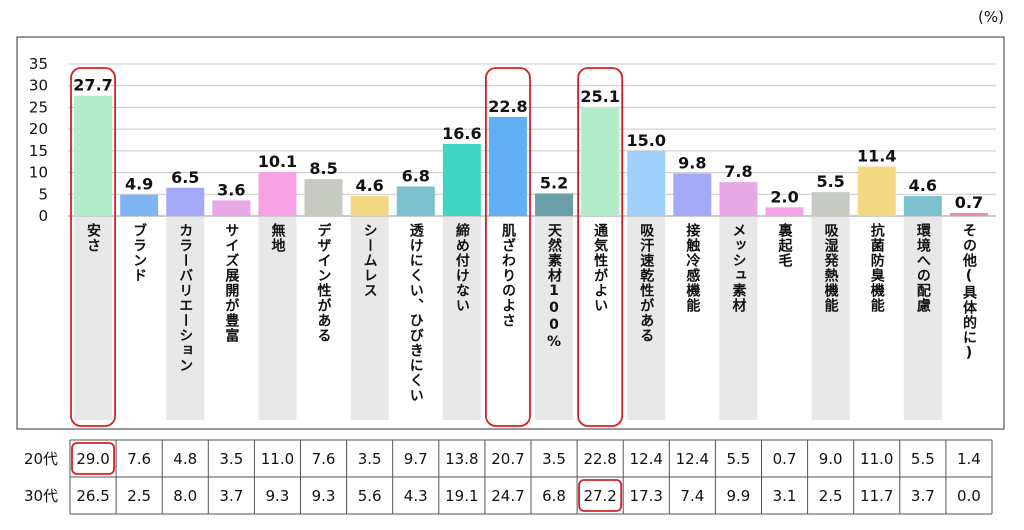 The height and width of the screenshot is (530, 1024). What do you see at coordinates (922, 458) in the screenshot?
I see `table-cell: 5.5` at bounding box center [922, 458].